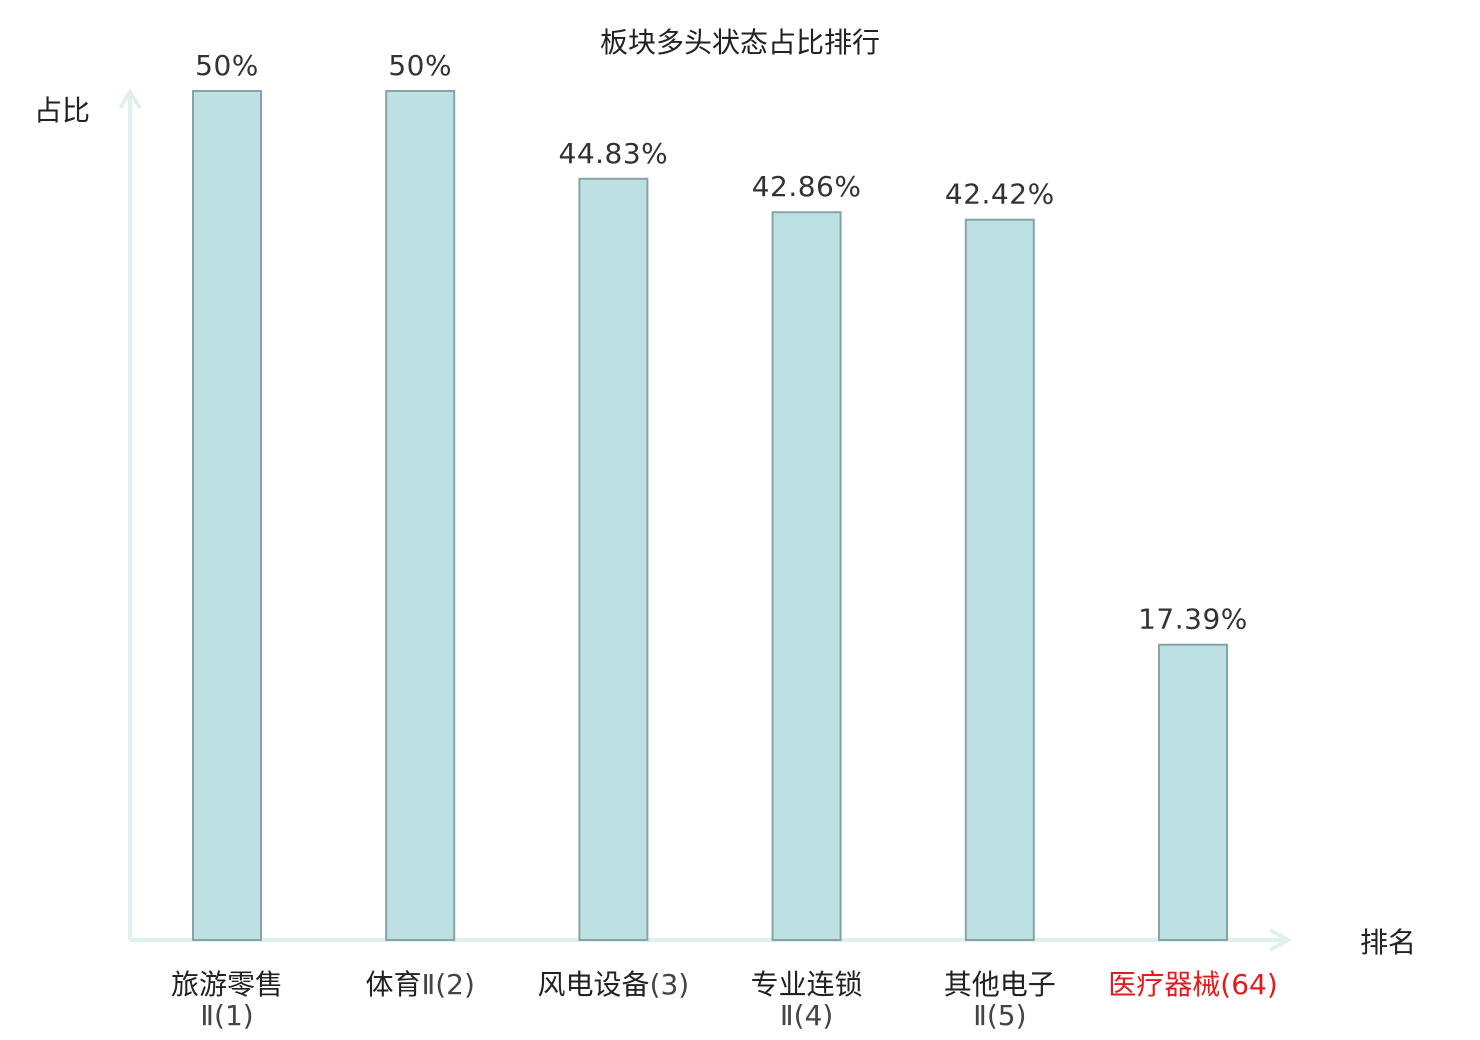  What do you see at coordinates (806, 1015) in the screenshot?
I see `category-rank: Ⅱ(4)` at bounding box center [806, 1015].